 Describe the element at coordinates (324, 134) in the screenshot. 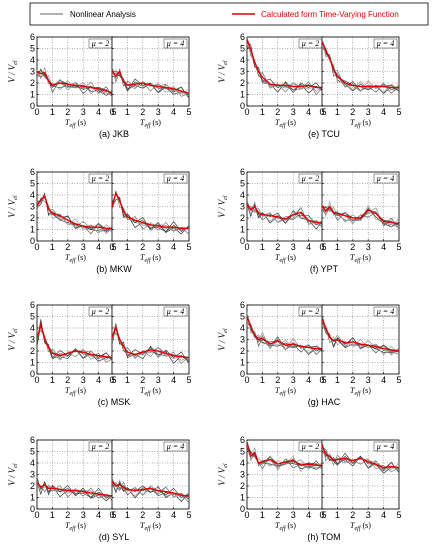

I see `panel-caption: (e) TCU` at that location.